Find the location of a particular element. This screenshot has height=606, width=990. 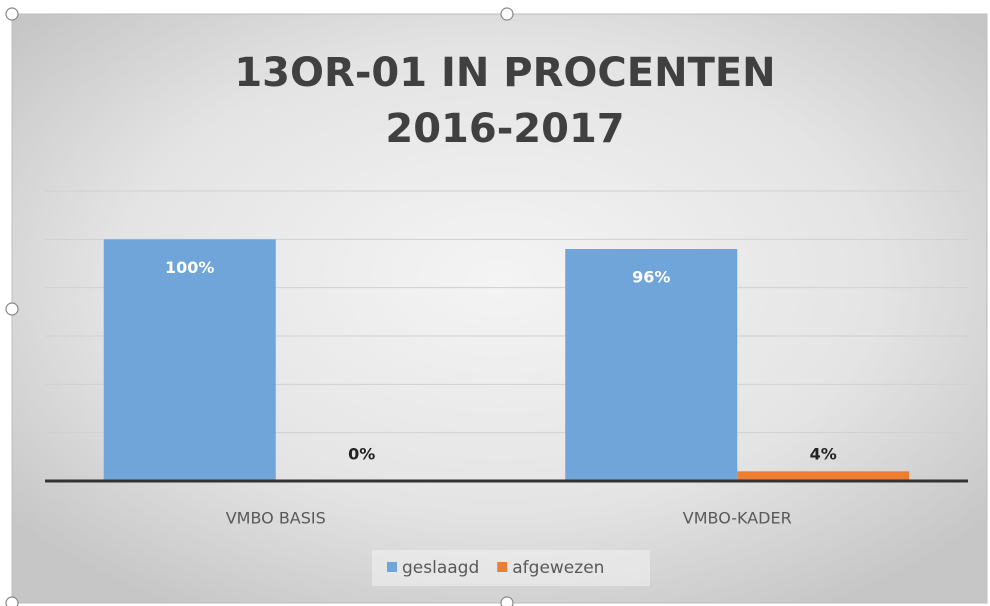

x-tick-label: VMBO BASIS is located at coordinates (276, 518).